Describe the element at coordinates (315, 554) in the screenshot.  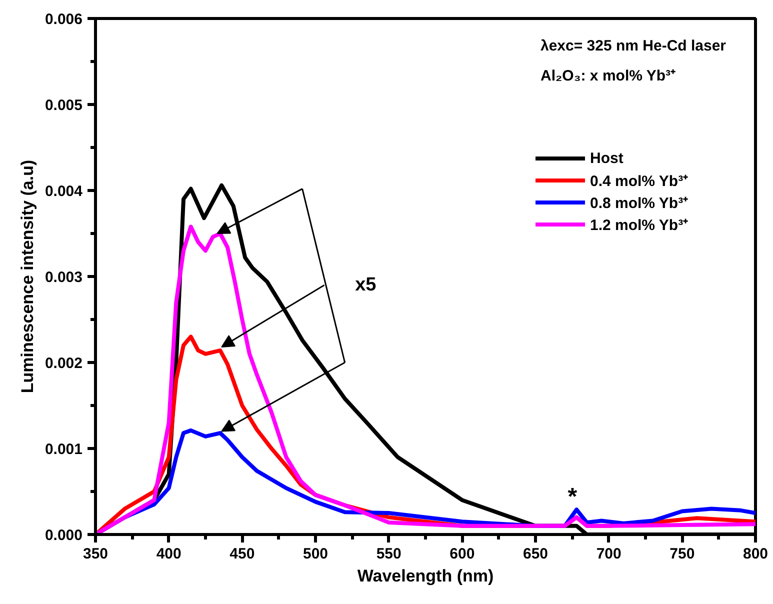
I see `x-tick-label: 500` at that location.